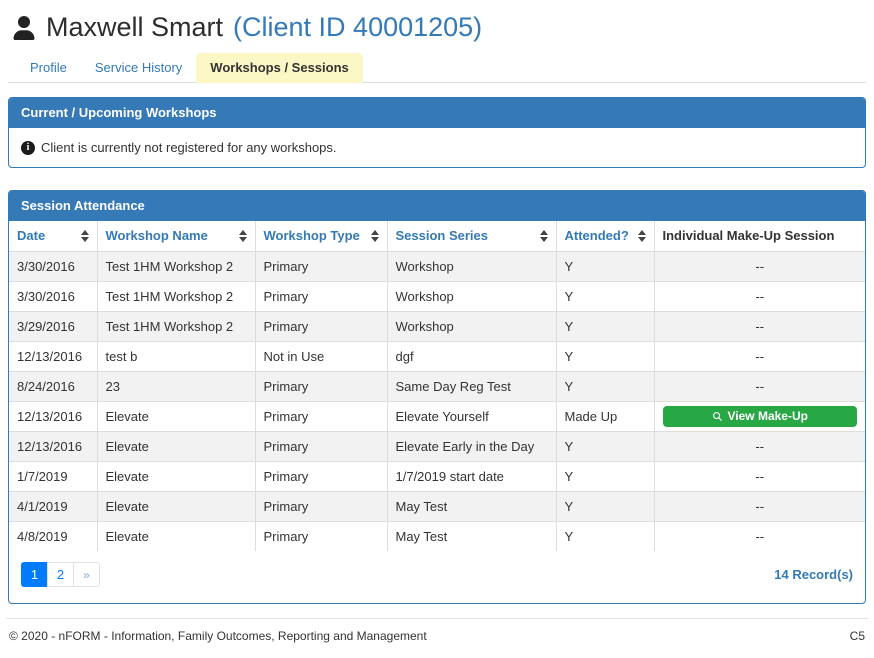 This screenshot has width=874, height=658. What do you see at coordinates (53, 536) in the screenshot?
I see `cell-date: 4/8/2019` at bounding box center [53, 536].